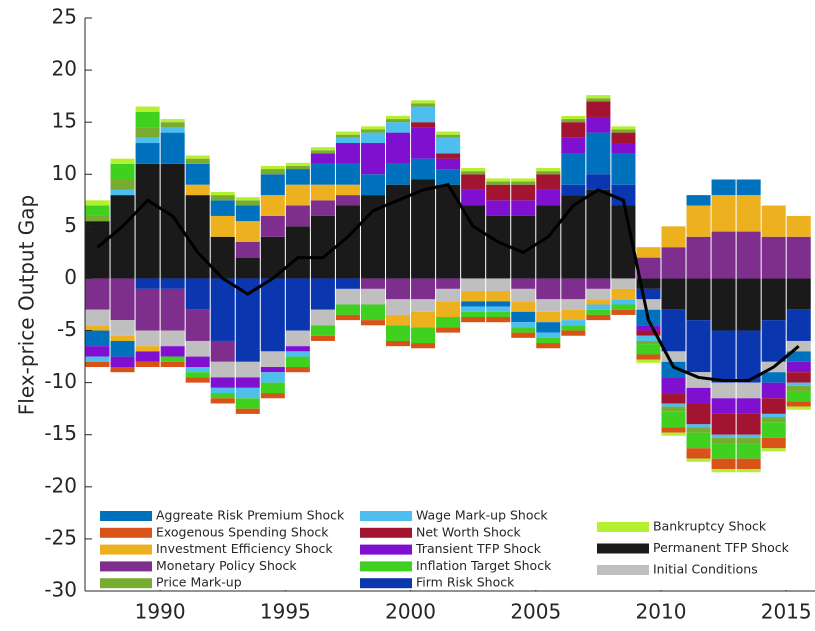  Describe the element at coordinates (661, 612) in the screenshot. I see `x-tick-label: 2010` at that location.